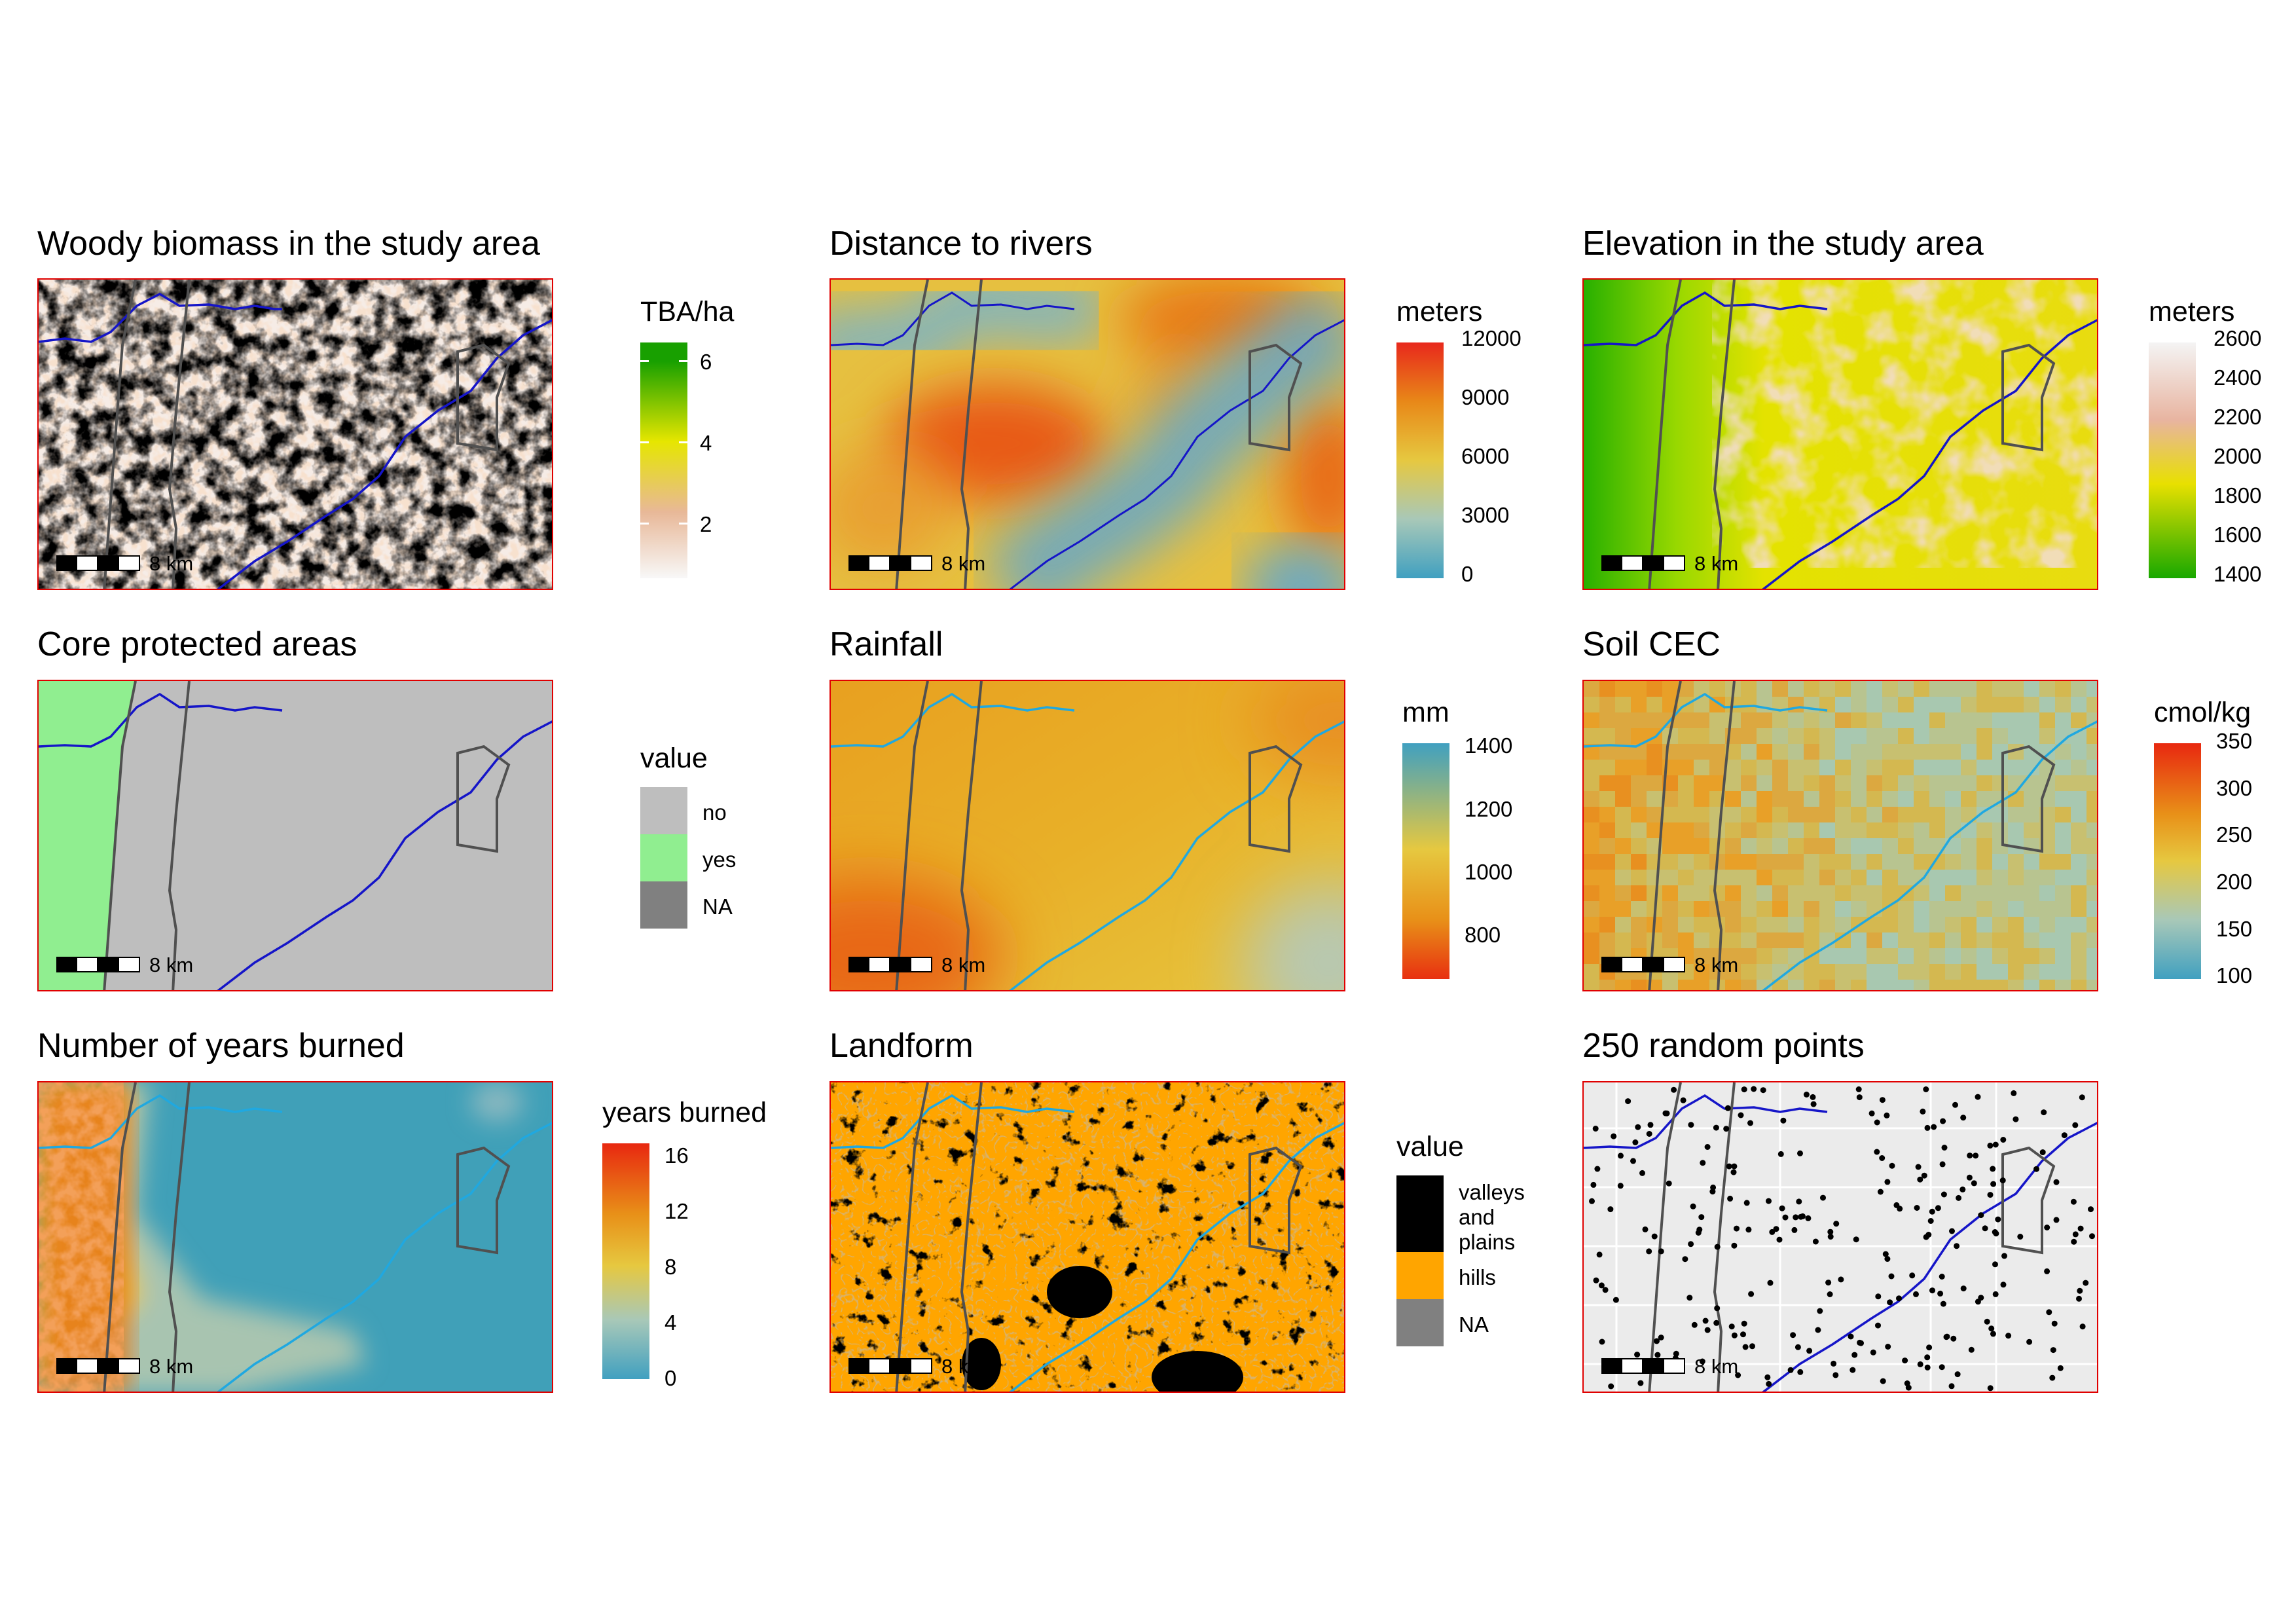 This screenshot has width=2296, height=1624. I want to click on scale-bar: 8 km, so click(916, 965).